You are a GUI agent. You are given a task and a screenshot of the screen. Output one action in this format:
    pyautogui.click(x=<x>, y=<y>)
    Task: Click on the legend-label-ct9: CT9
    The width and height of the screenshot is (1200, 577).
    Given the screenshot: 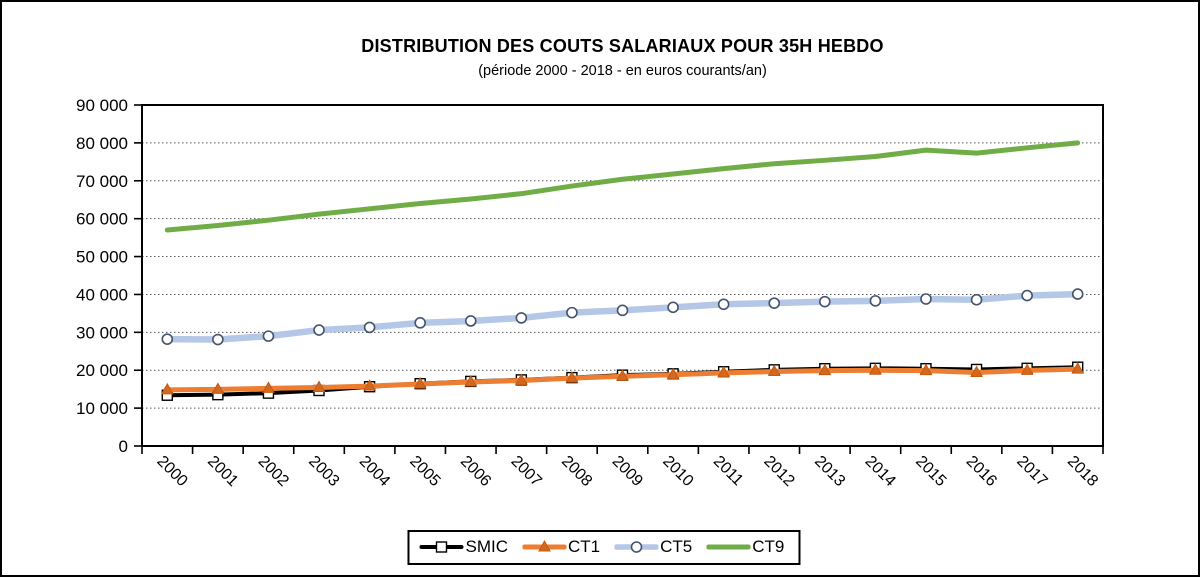 What is the action you would take?
    pyautogui.click(x=768, y=546)
    